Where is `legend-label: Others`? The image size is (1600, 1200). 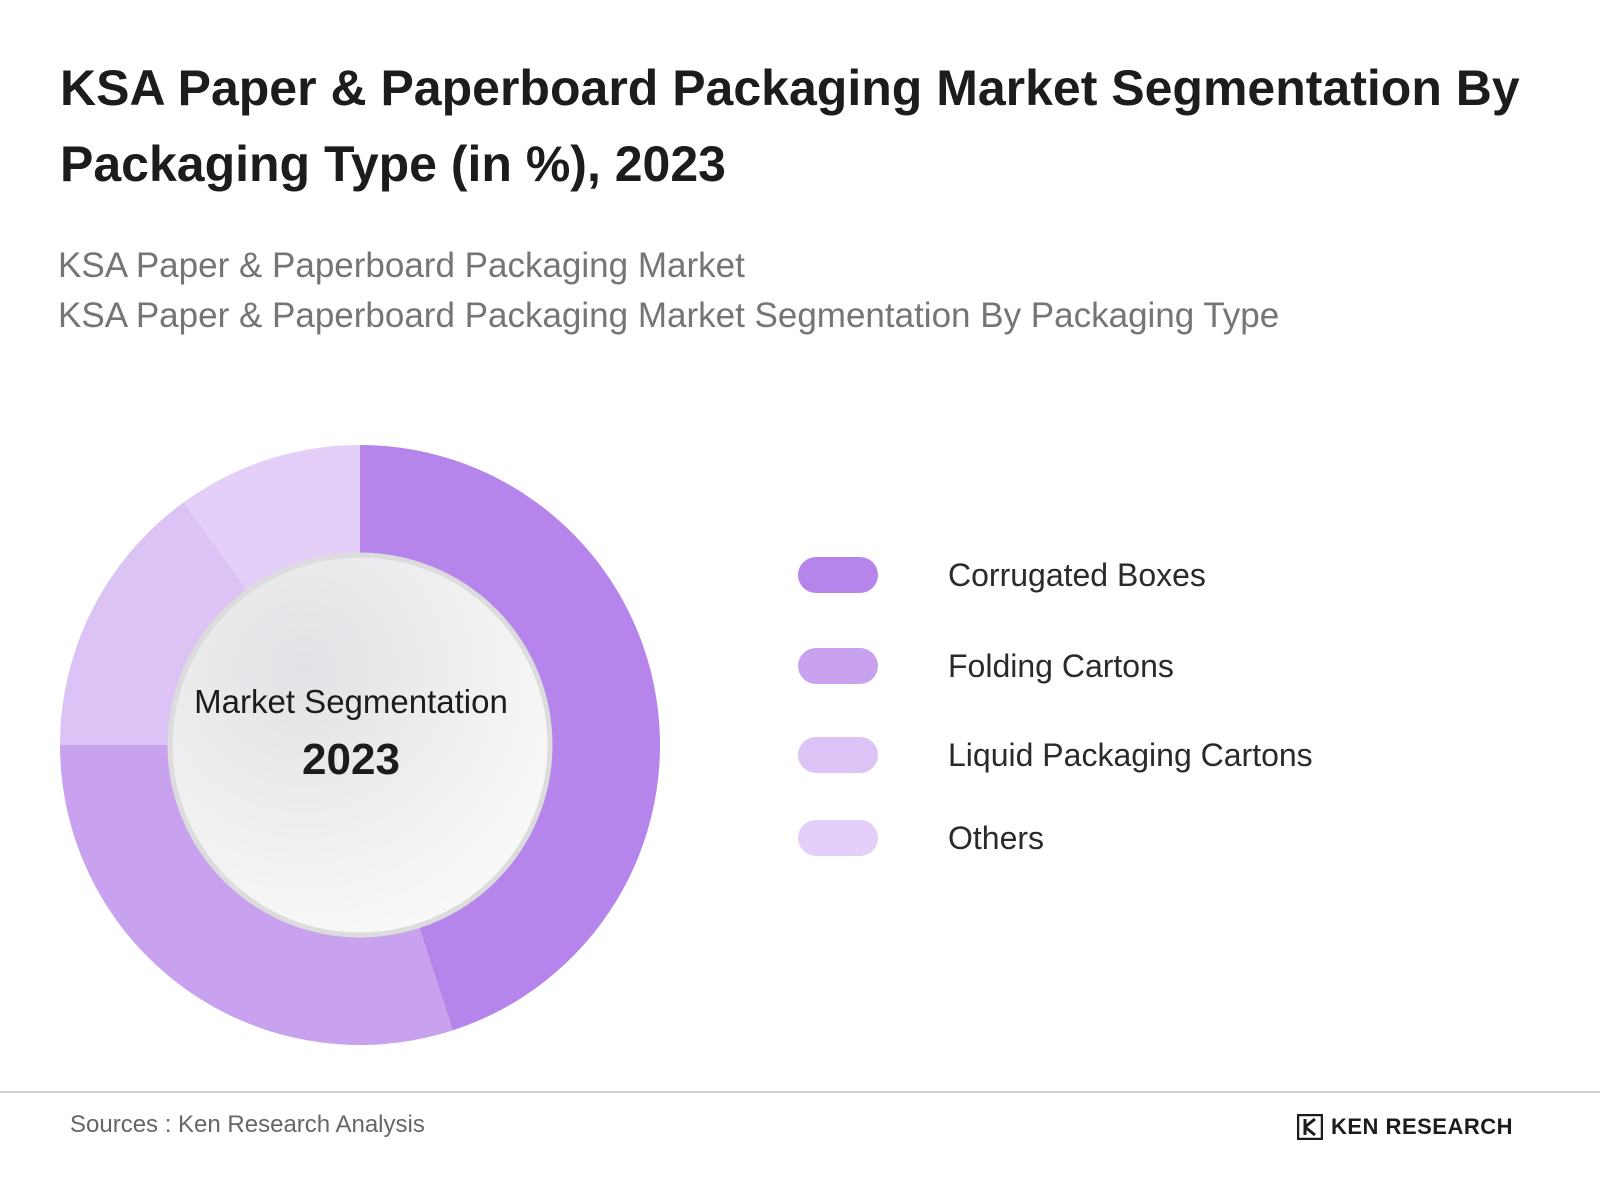 legend-label: Others is located at coordinates (996, 838).